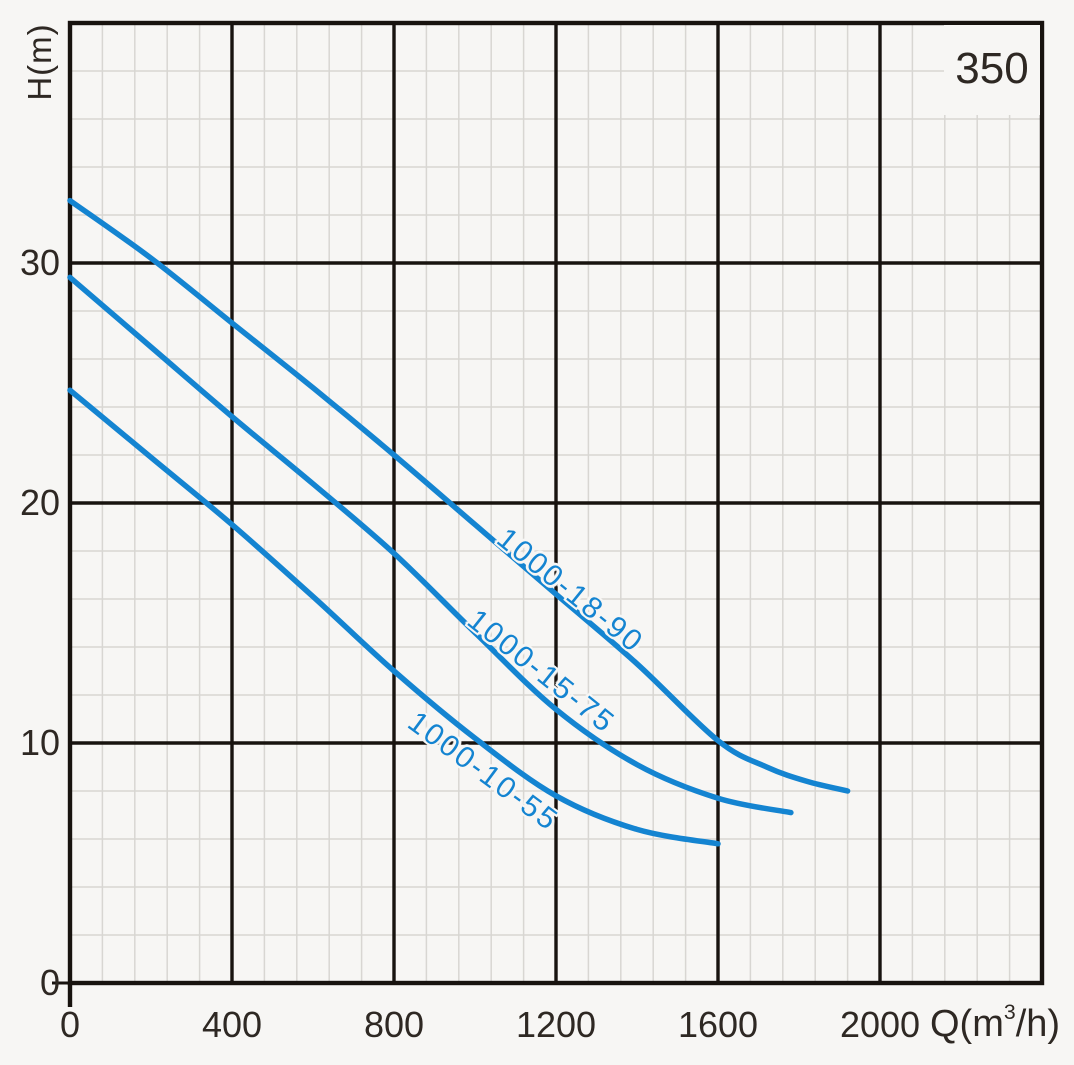 The image size is (1074, 1065). I want to click on x-axis-title: Q(m3/h), so click(995, 1023).